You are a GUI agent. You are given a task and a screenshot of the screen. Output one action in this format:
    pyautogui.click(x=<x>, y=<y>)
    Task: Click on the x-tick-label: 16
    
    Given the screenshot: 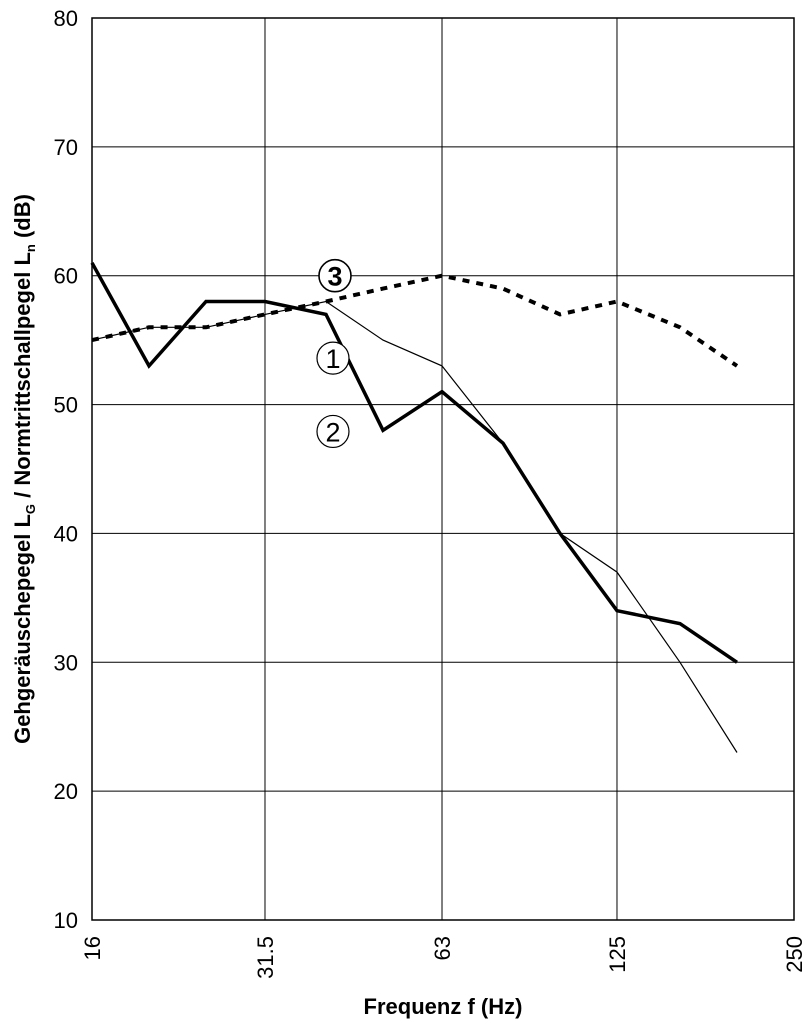 What is the action you would take?
    pyautogui.click(x=92, y=948)
    